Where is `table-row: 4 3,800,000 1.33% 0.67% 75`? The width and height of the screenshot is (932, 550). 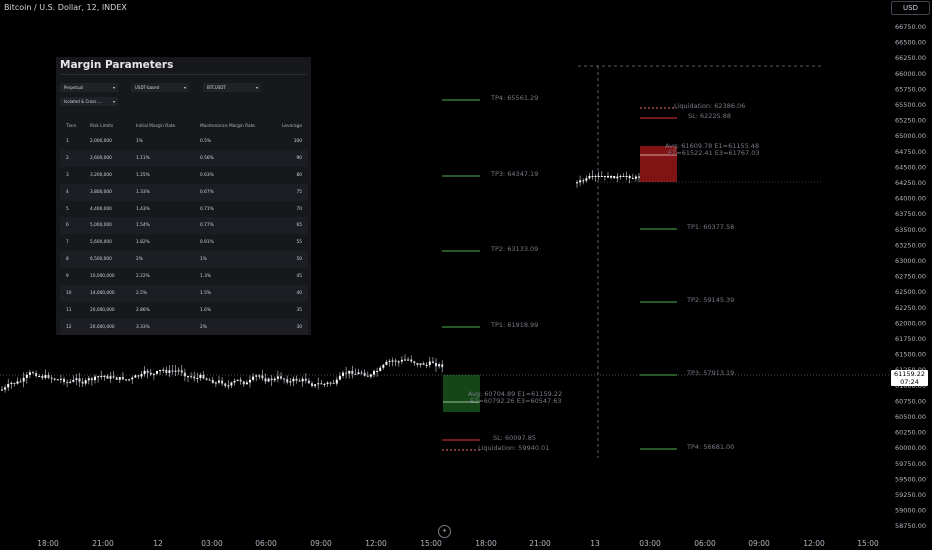 table-row: 4 3,800,000 1.33% 0.67% 75 is located at coordinates (184, 192).